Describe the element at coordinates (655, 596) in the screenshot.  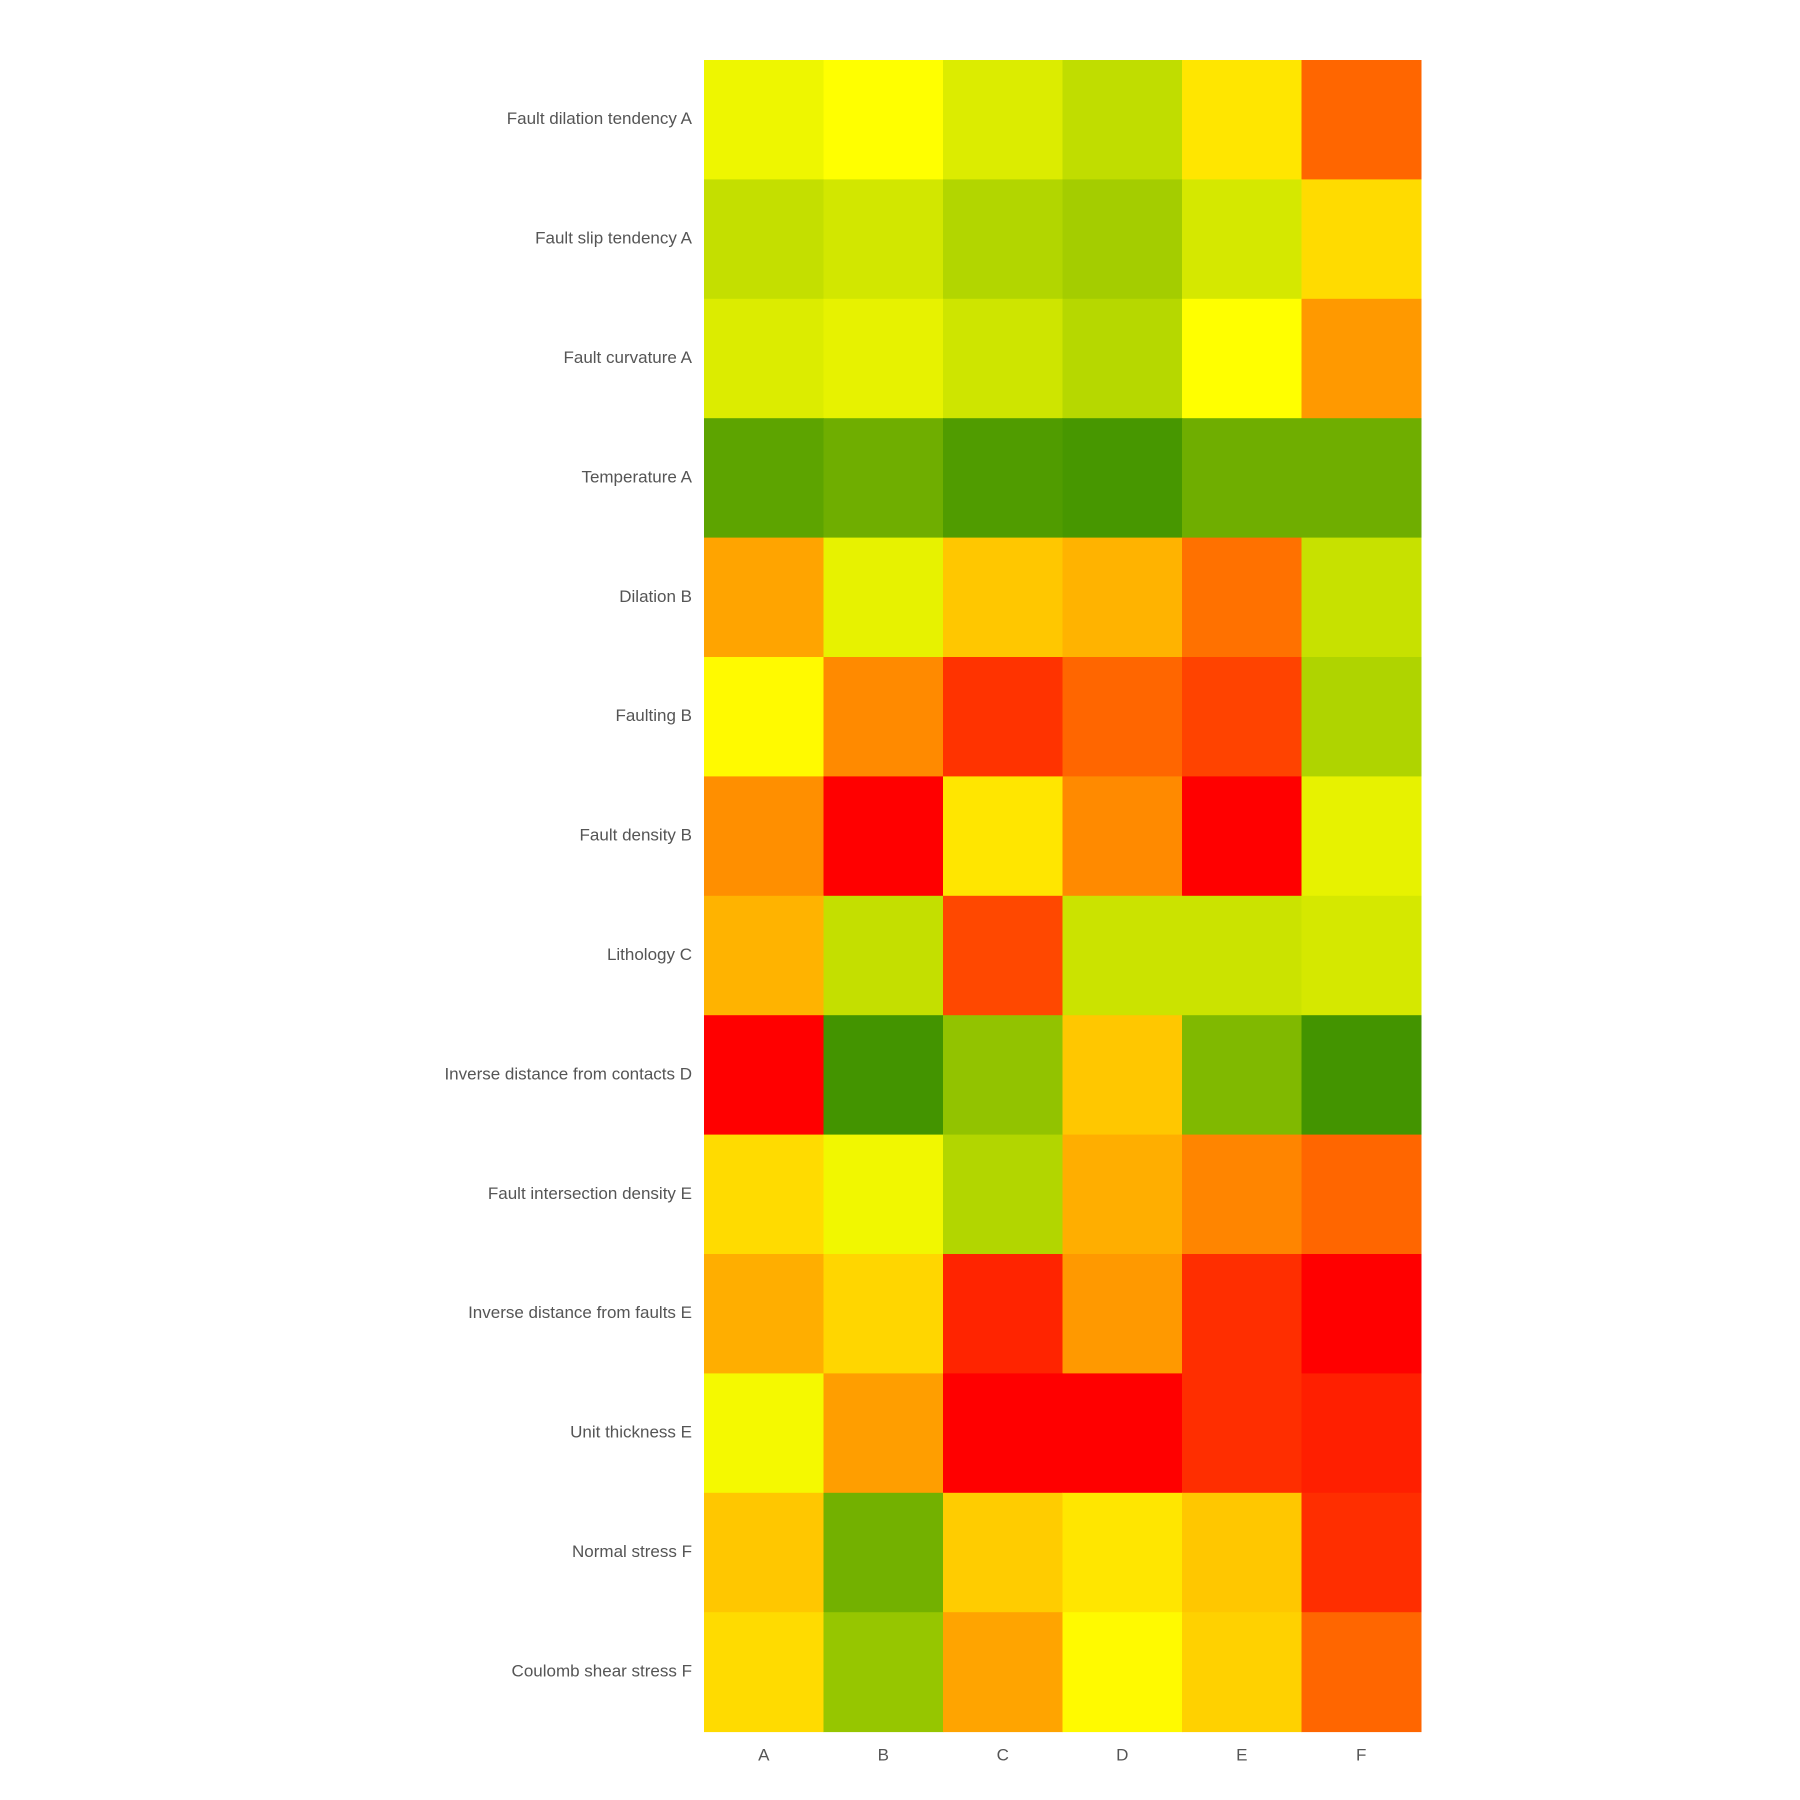
I see `row-tick-label: Dilation B` at that location.